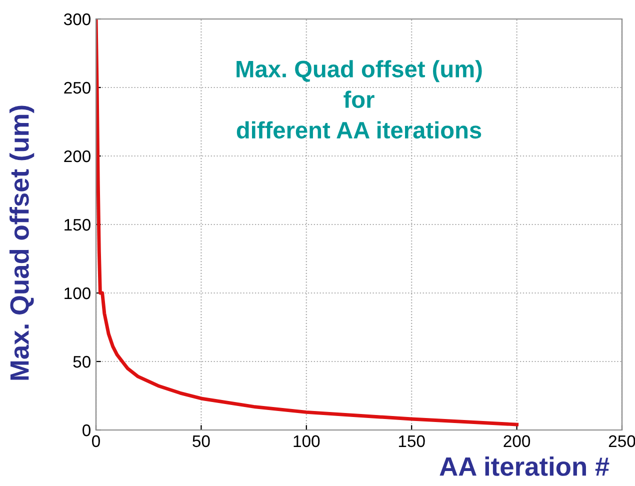  I want to click on x-tick-label: 200, so click(517, 441).